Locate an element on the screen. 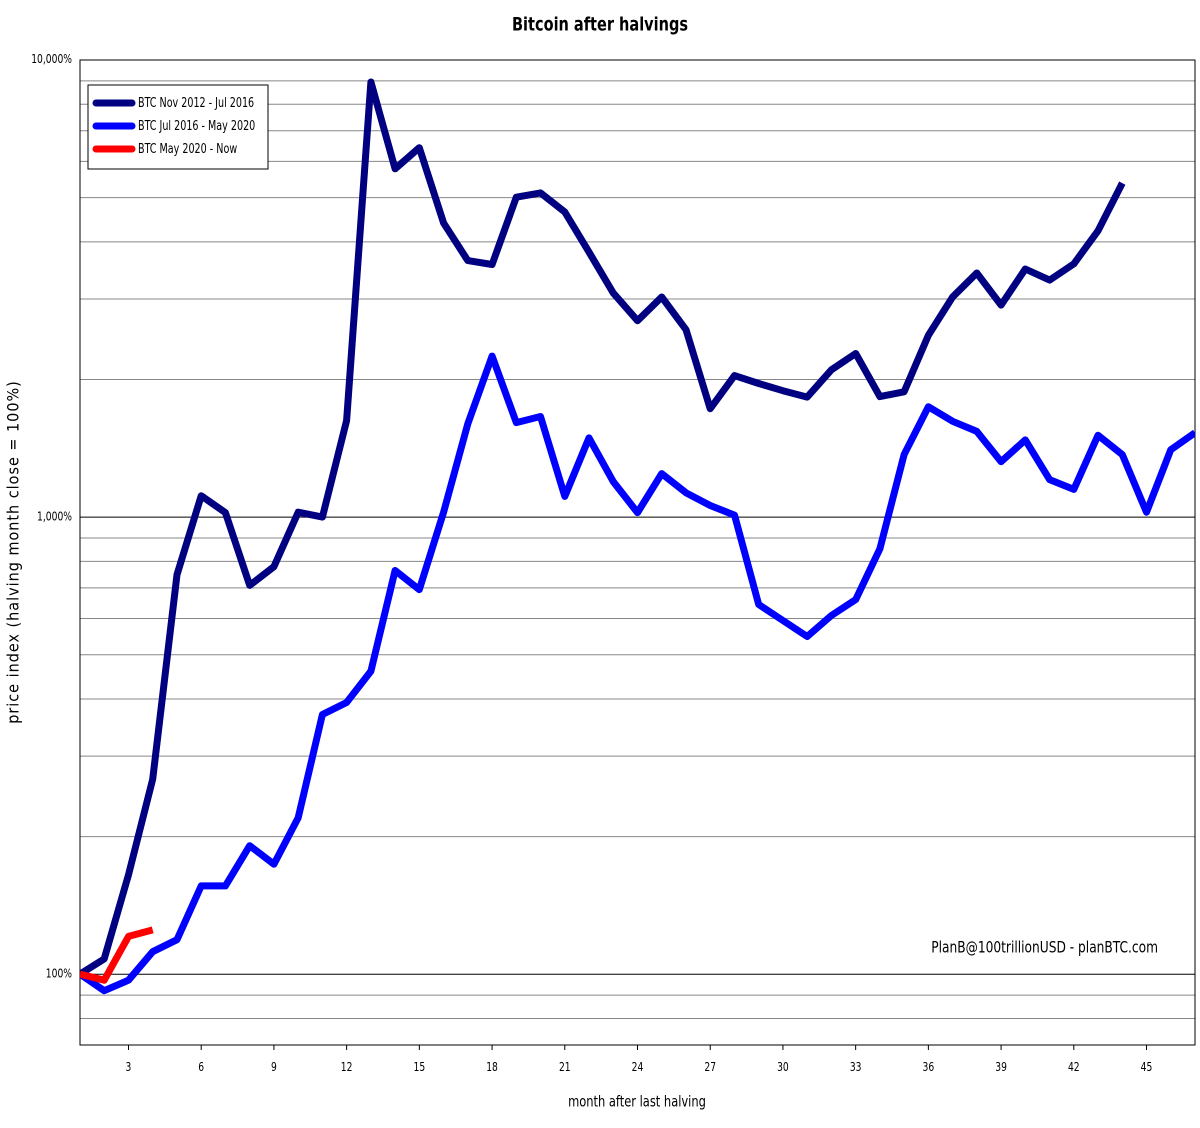 The height and width of the screenshot is (1128, 1200). chart-title: Bitcoin after halvings is located at coordinates (600, 25).